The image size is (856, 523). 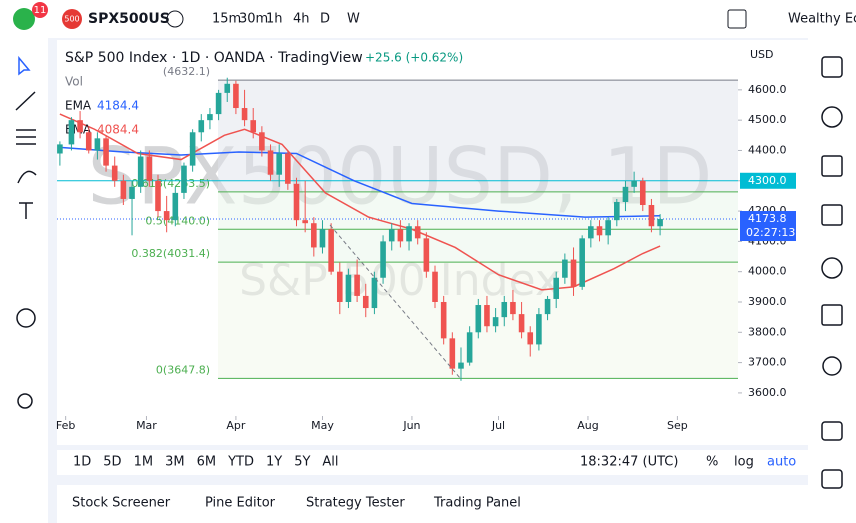 What do you see at coordinates (832, 431) in the screenshot?
I see `chat` at bounding box center [832, 431].